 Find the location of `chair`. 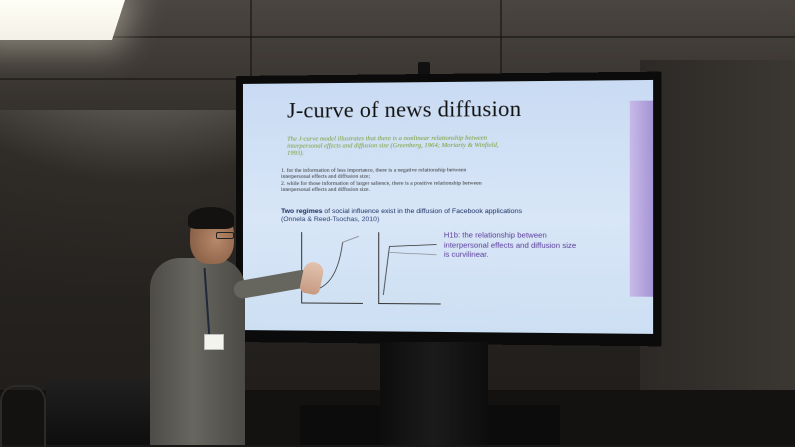

chair is located at coordinates (23, 416).